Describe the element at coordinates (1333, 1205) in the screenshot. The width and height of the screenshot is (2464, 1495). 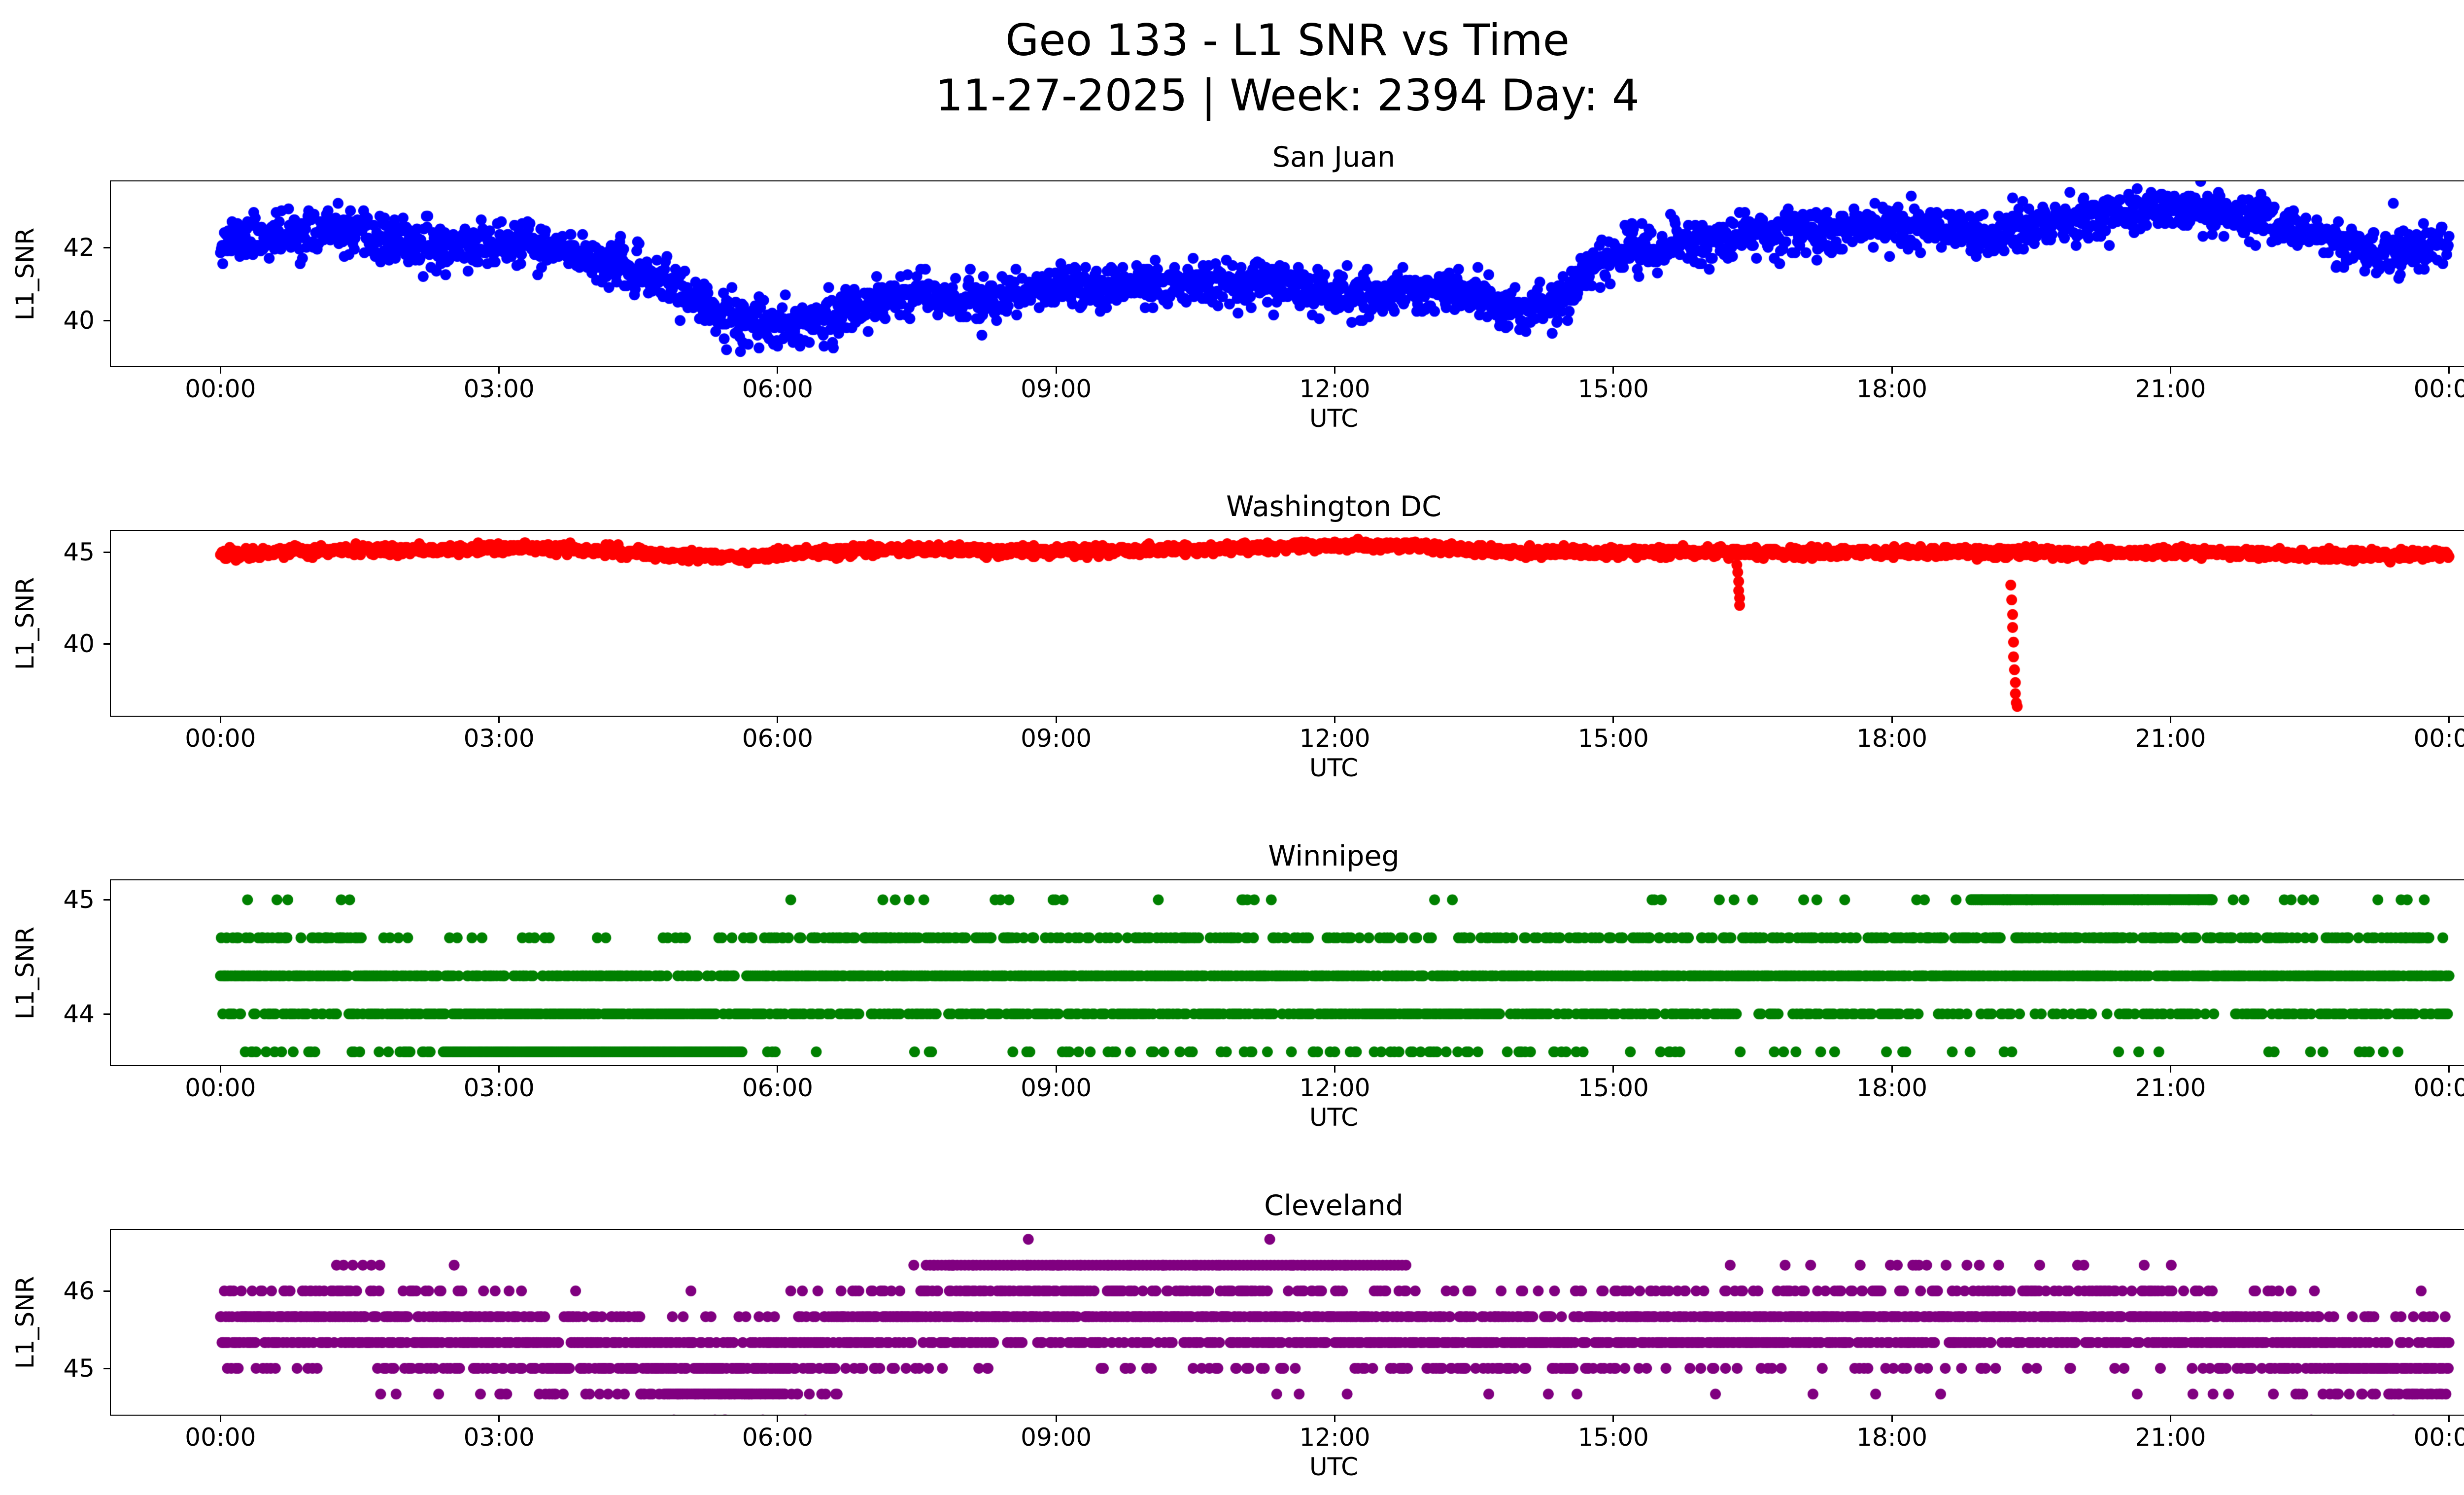
I see `subplot-title: Cleveland` at that location.